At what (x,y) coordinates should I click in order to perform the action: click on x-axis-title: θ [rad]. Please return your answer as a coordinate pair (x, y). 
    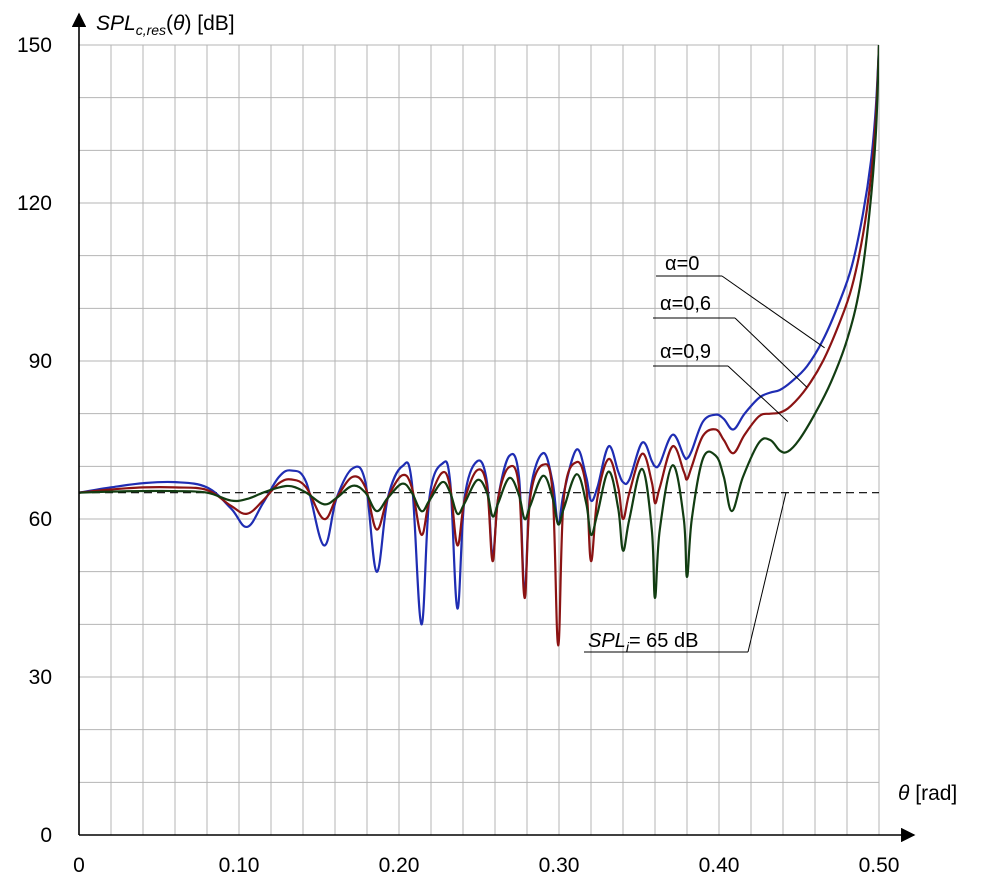
    Looking at the image, I should click on (927, 793).